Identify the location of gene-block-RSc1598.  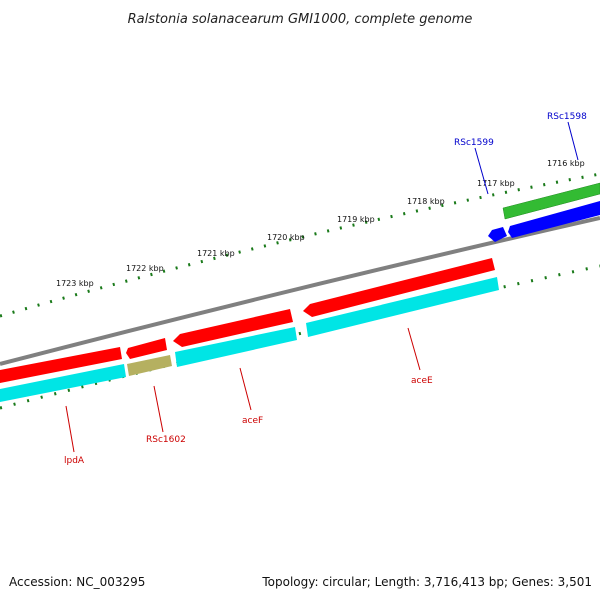
(551, 201).